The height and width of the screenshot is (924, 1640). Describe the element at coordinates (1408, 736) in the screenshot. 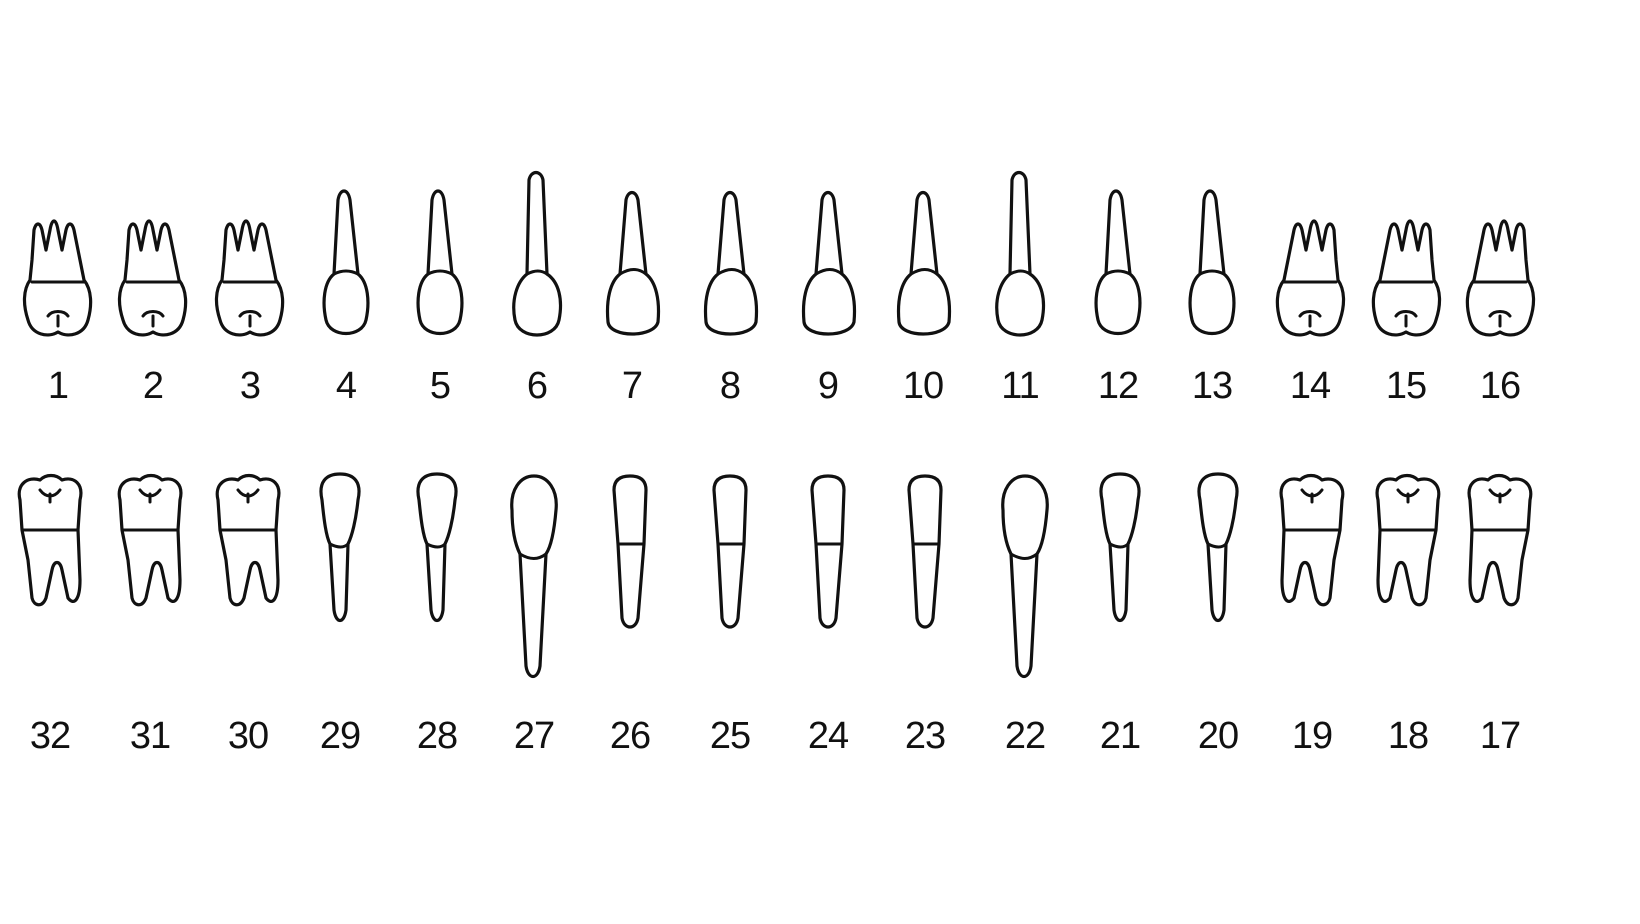

I see `tooth-number-label: 18` at that location.